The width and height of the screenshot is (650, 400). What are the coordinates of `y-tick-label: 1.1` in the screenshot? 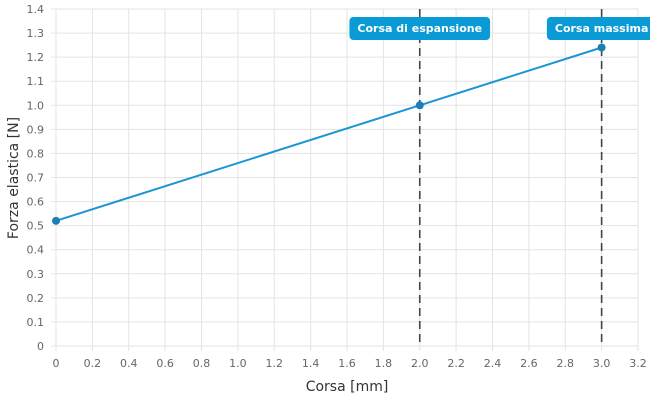 It's located at (36, 81).